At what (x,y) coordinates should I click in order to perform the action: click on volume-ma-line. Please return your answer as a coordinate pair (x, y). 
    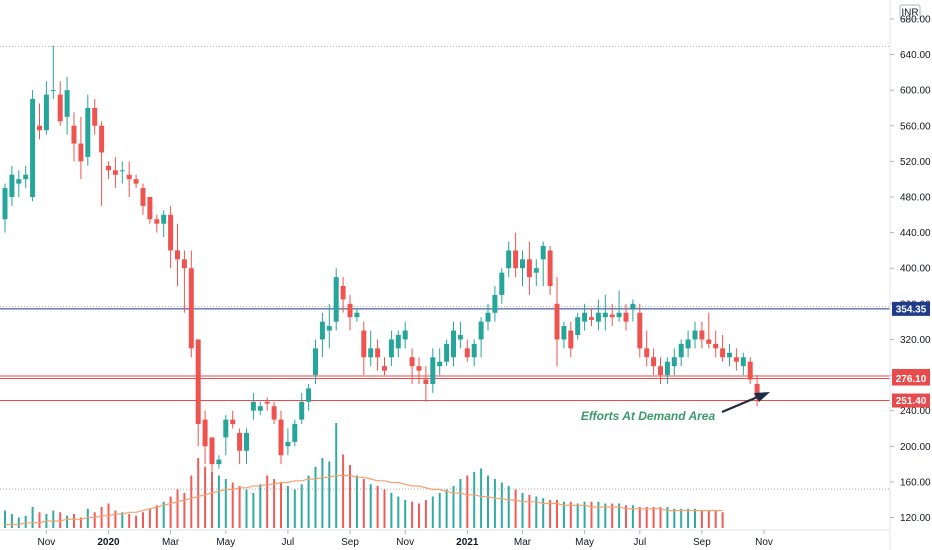
    Looking at the image, I should click on (364, 500).